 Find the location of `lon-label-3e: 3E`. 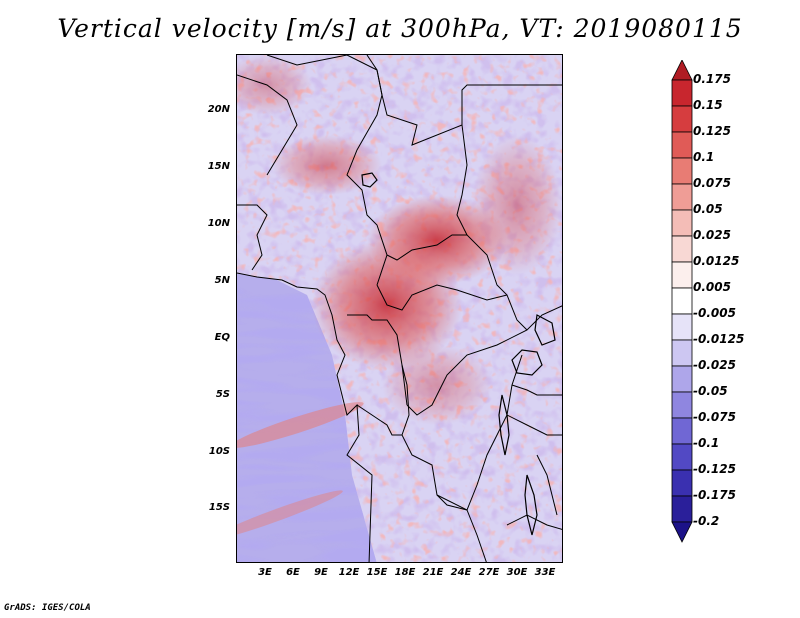

lon-label-3e: 3E is located at coordinates (265, 572).